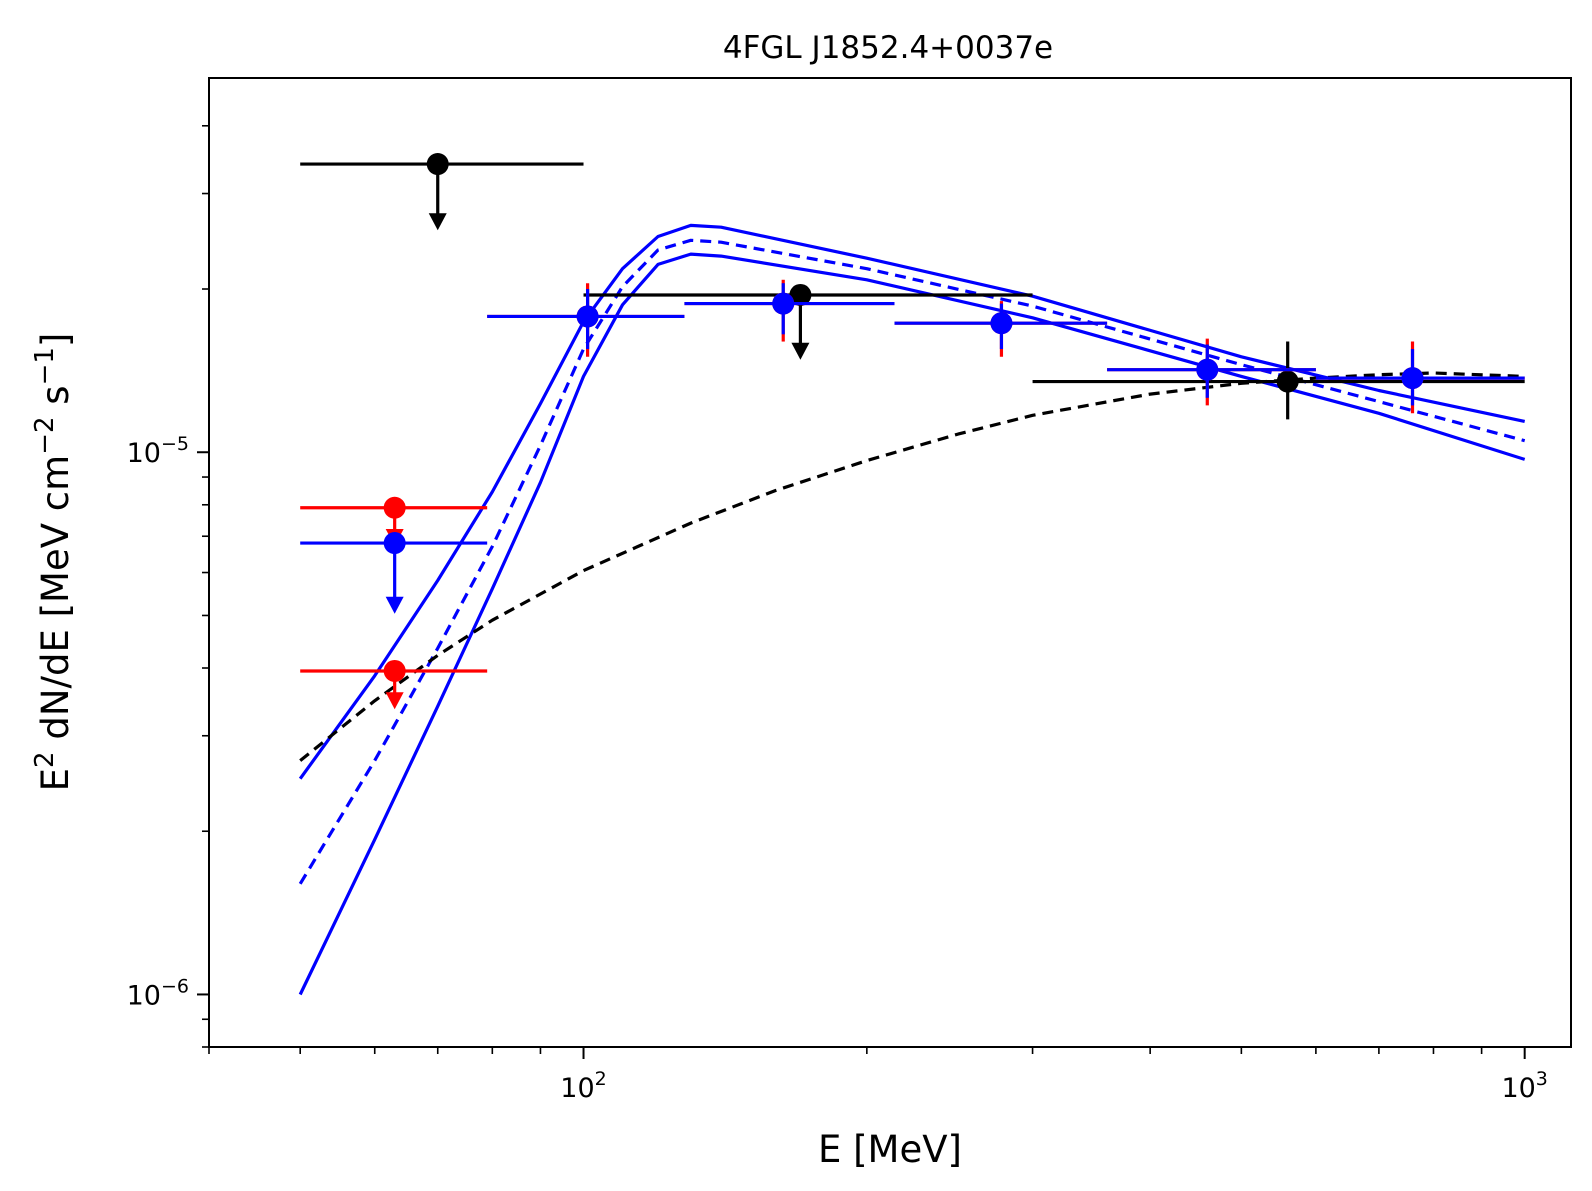  What do you see at coordinates (53, 562) in the screenshot?
I see `y-axis-label: E2 dN/dE [MeV cm−2 s−1]` at bounding box center [53, 562].